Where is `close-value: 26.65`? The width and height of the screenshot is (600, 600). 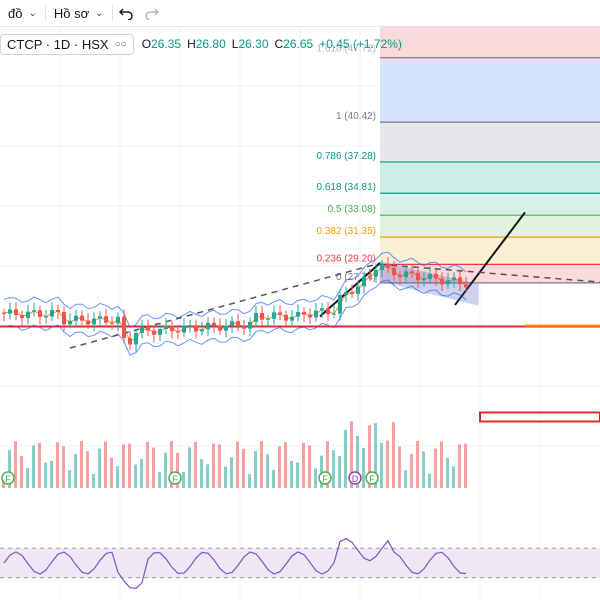 close-value: 26.65 is located at coordinates (298, 44).